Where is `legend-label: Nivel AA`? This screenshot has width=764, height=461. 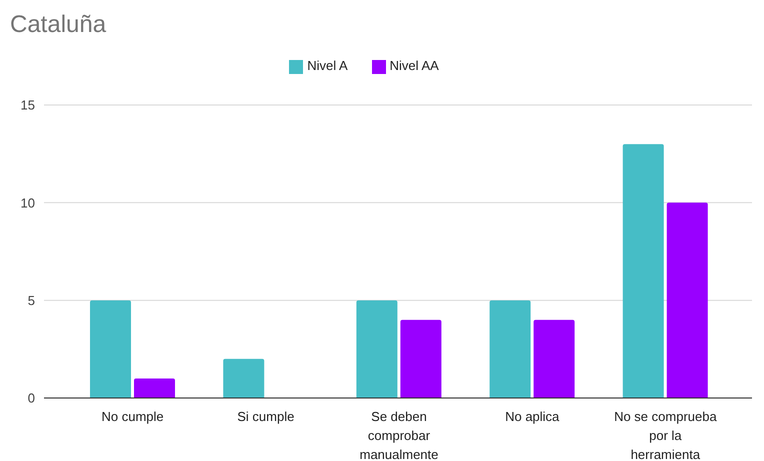
legend-label: Nivel AA is located at coordinates (414, 65).